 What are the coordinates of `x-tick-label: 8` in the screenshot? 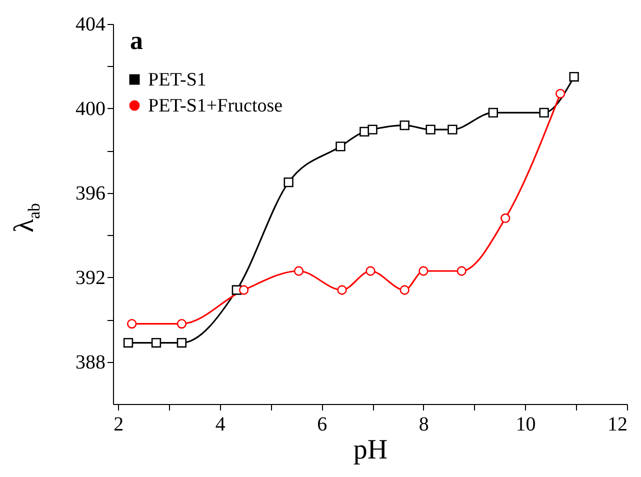 It's located at (423, 425).